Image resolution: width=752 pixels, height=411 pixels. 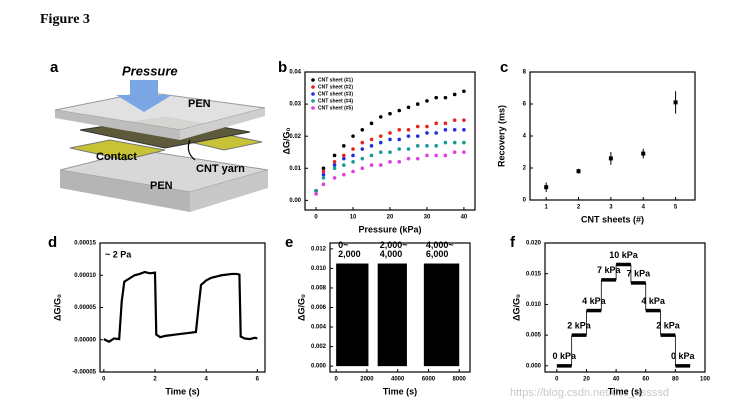 I want to click on chart-panel: c 1 2 3 4 5 0 2 4 6 8 CNT sheets (#) Recovery (ms), so click(x=596, y=141).